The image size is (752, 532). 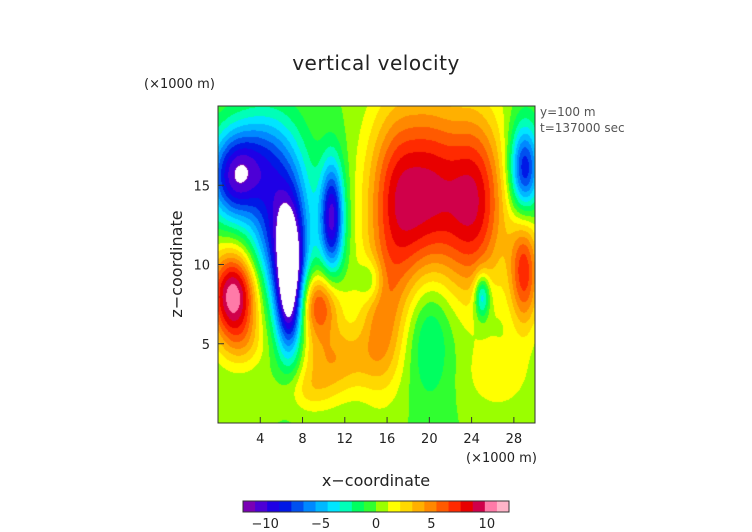 I want to click on colorbar-tick-label: −5, so click(x=320, y=524).